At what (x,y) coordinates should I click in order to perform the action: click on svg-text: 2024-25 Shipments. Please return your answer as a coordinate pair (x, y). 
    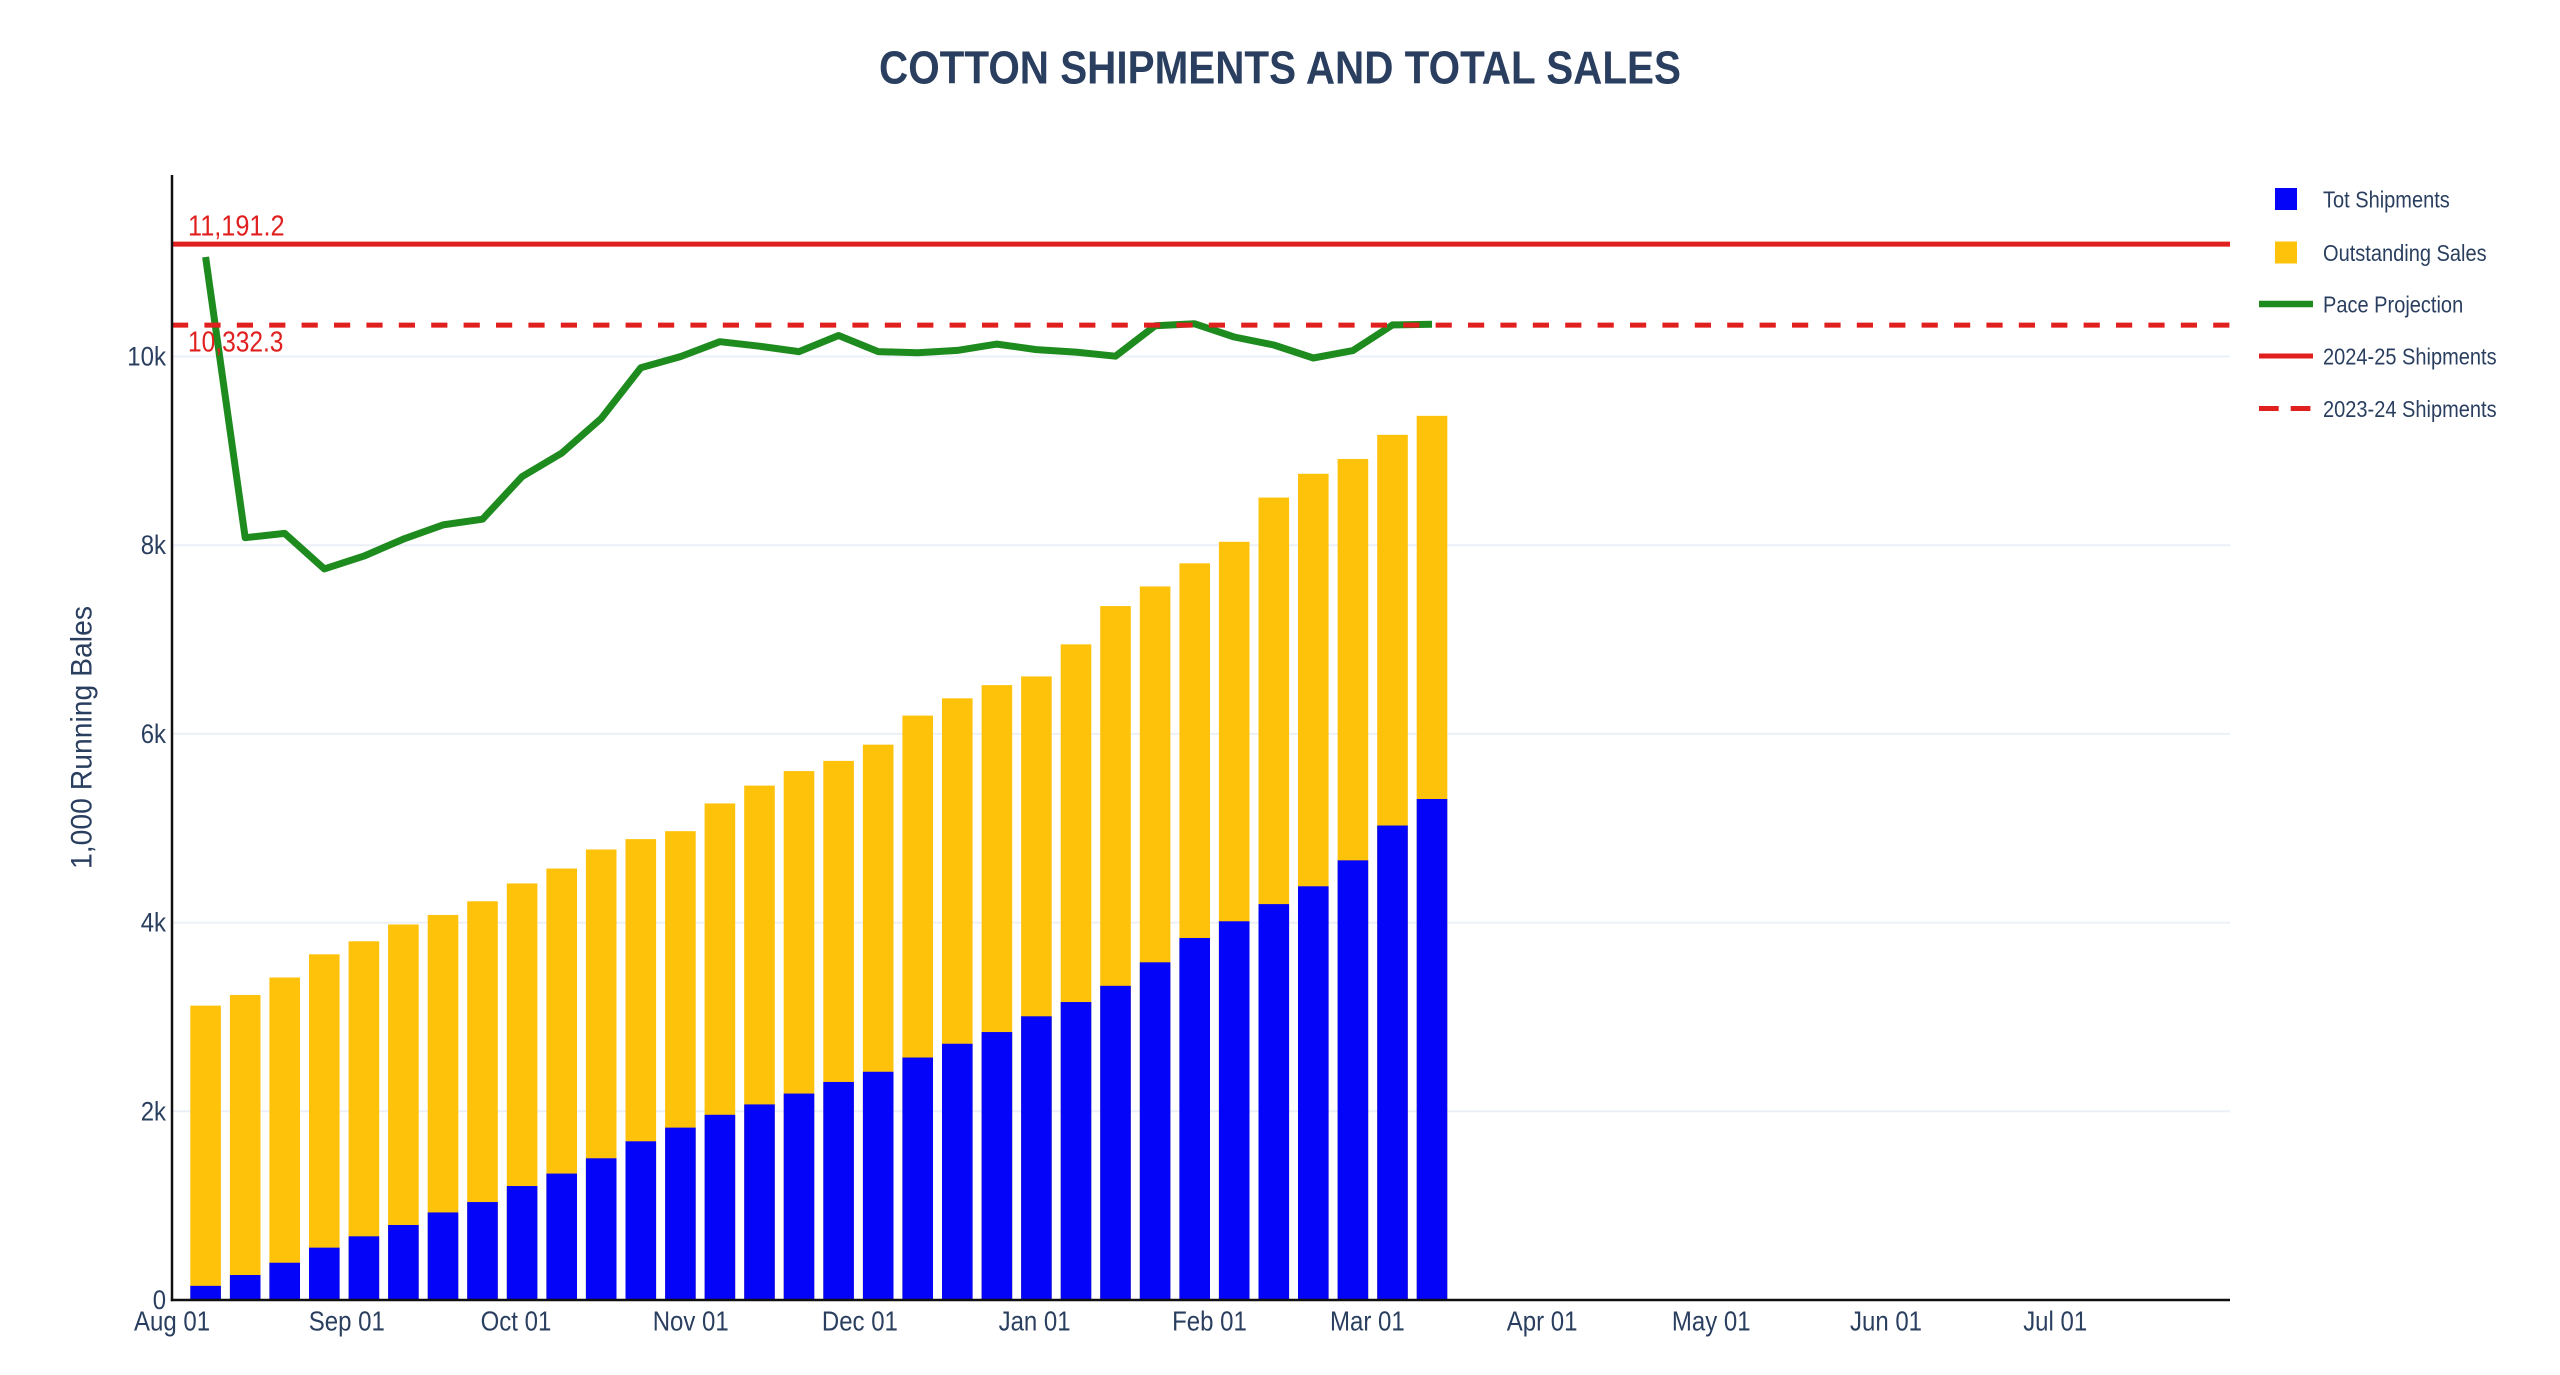
    Looking at the image, I should click on (2410, 356).